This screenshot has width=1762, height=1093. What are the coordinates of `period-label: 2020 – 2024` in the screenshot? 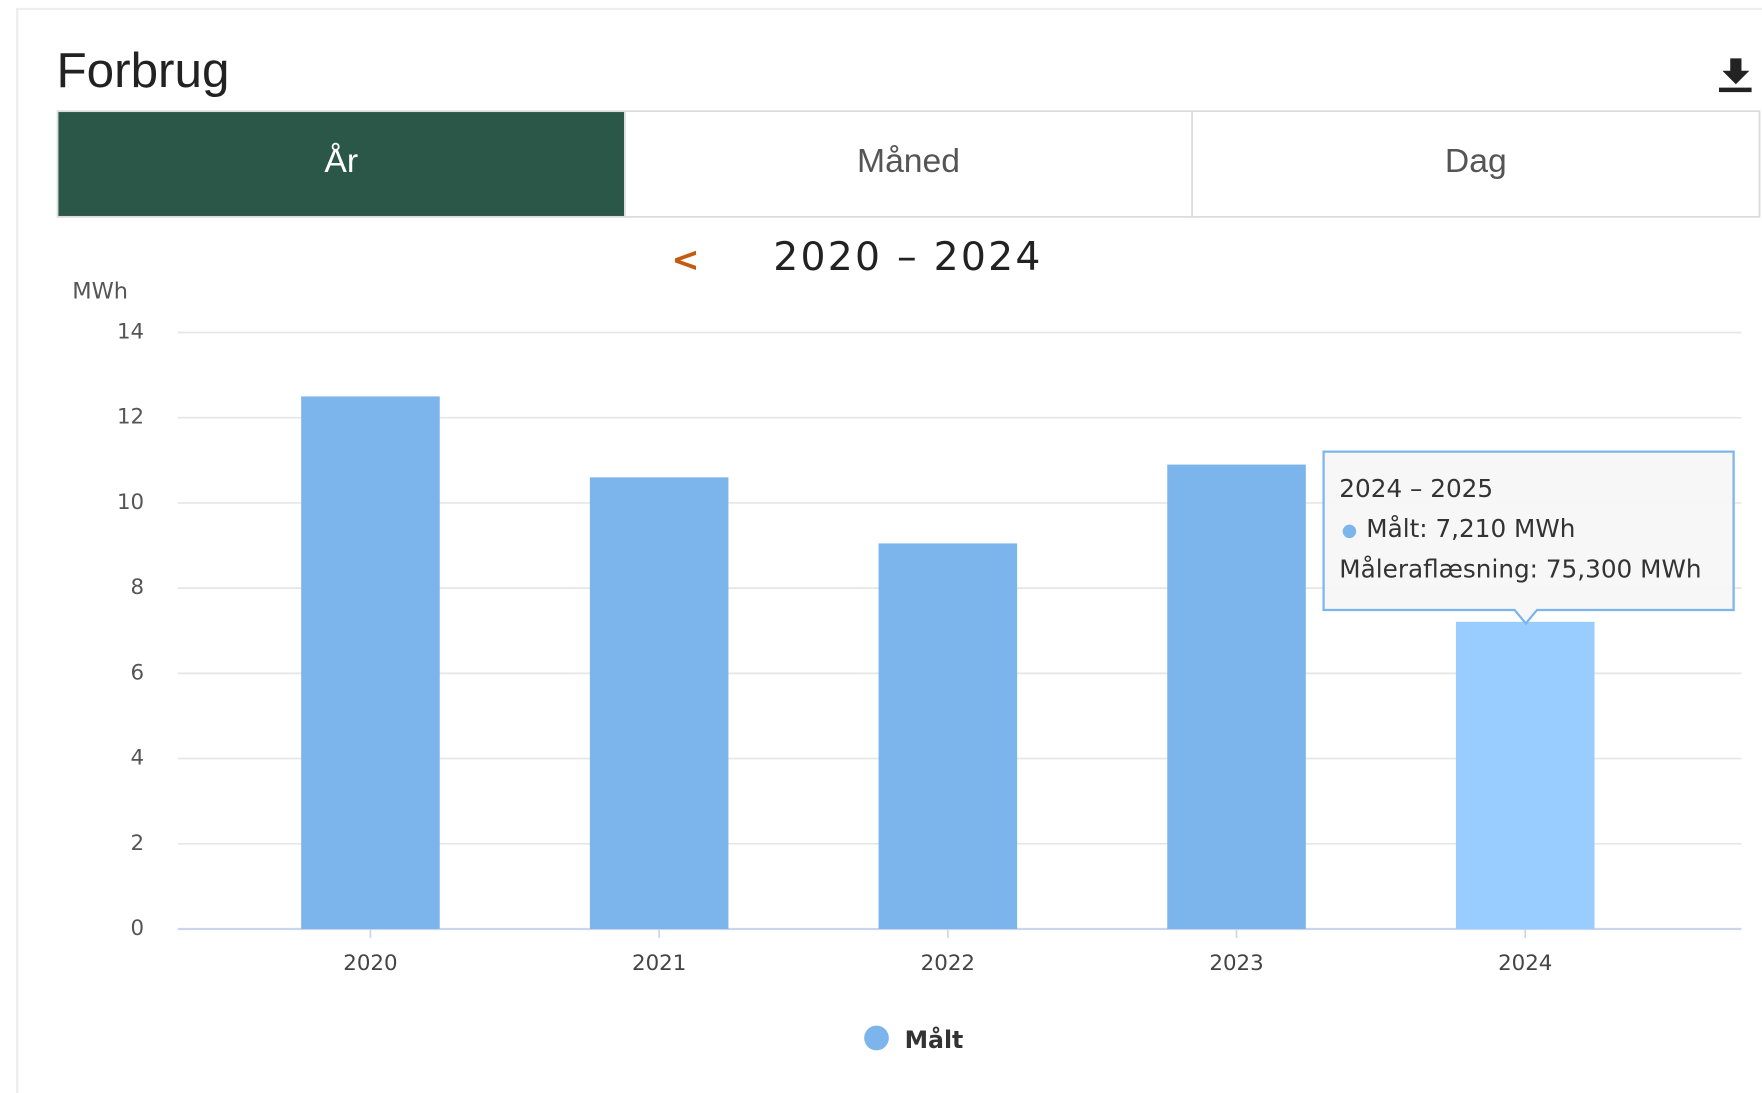 It's located at (907, 257).